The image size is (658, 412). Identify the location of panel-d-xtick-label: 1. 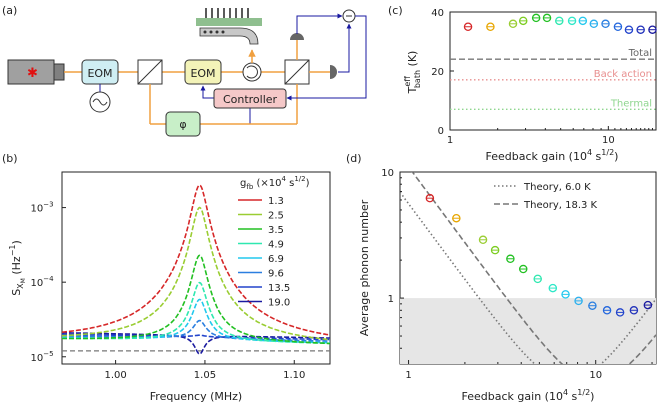
(408, 375).